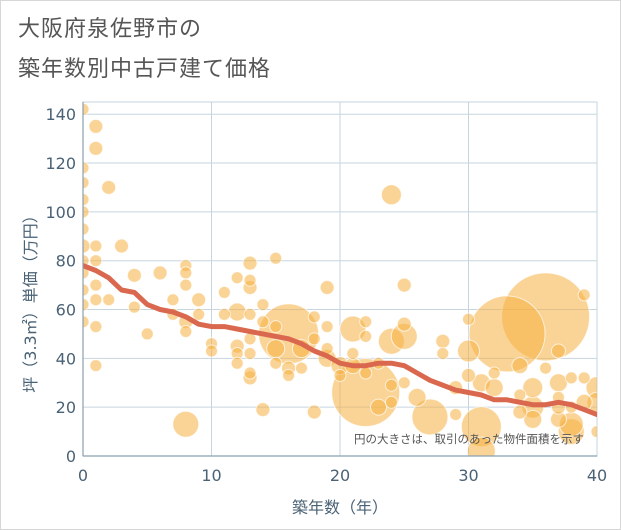 This screenshot has width=621, height=530. I want to click on size-note: 円の大きさは、取引のあった物件面積を示す, so click(469, 439).